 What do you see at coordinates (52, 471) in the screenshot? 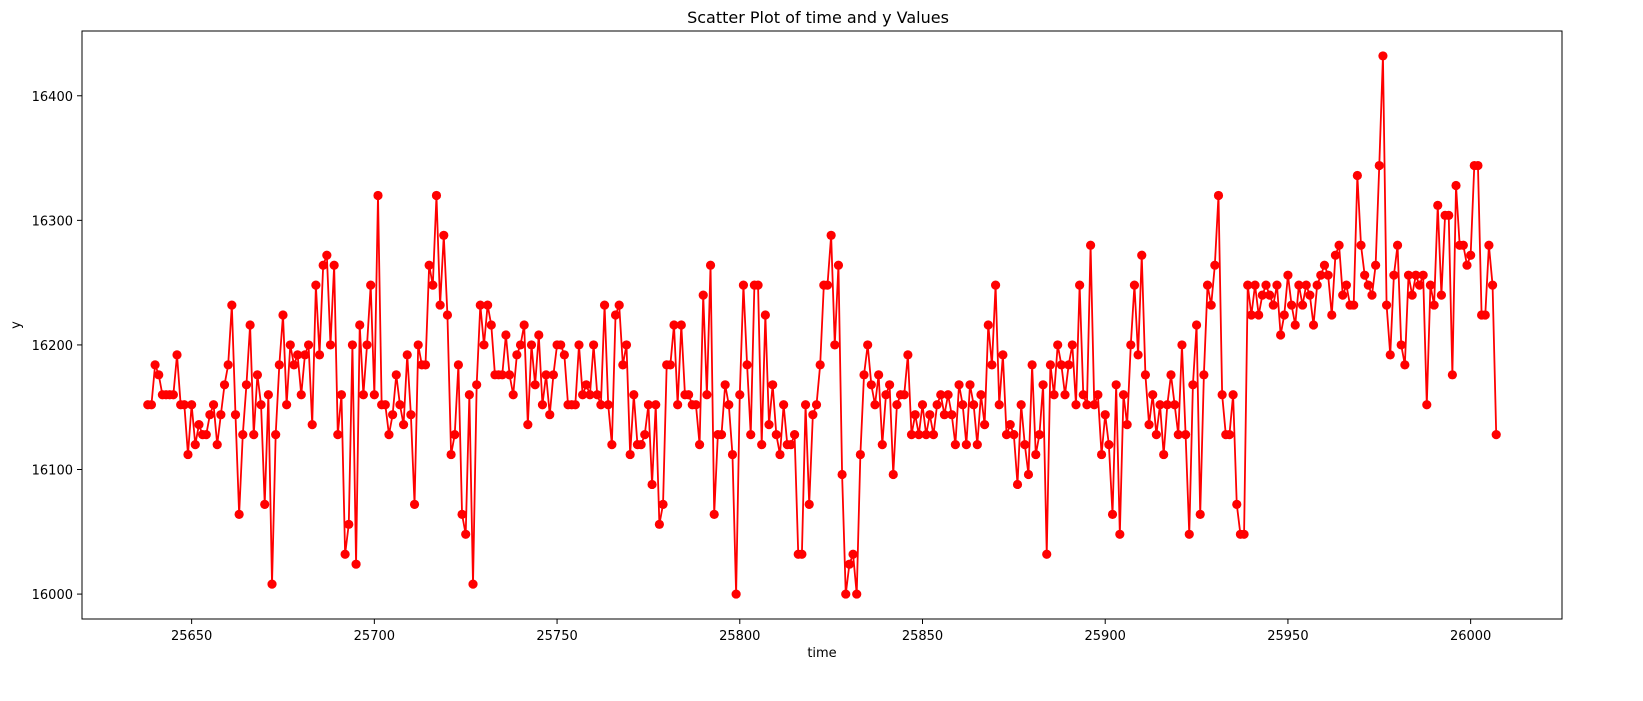
I see `y-tick-label: 16100` at bounding box center [52, 471].